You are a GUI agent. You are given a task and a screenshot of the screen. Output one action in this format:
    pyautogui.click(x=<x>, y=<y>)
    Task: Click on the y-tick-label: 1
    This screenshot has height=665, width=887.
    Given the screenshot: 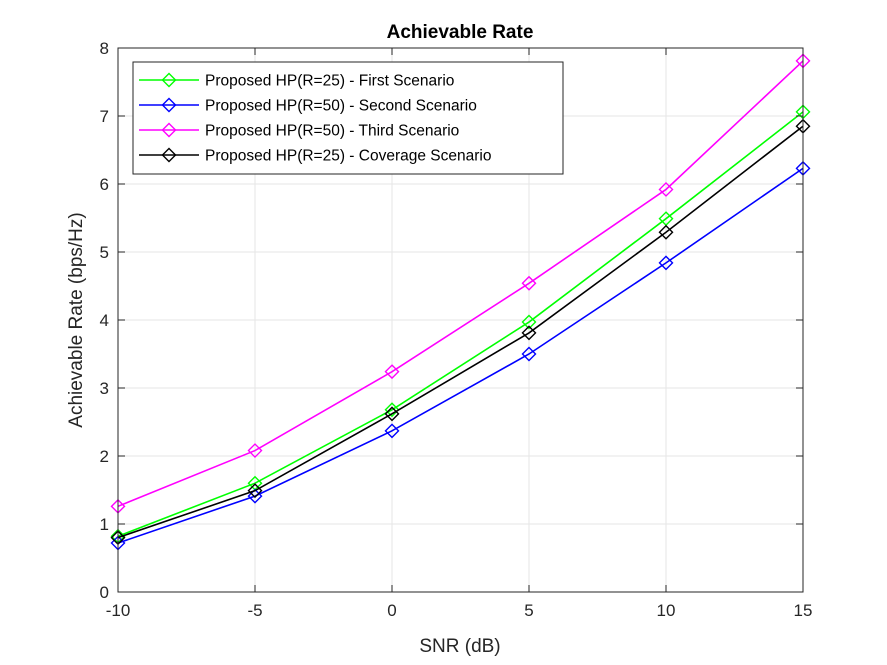 What is the action you would take?
    pyautogui.click(x=104, y=524)
    